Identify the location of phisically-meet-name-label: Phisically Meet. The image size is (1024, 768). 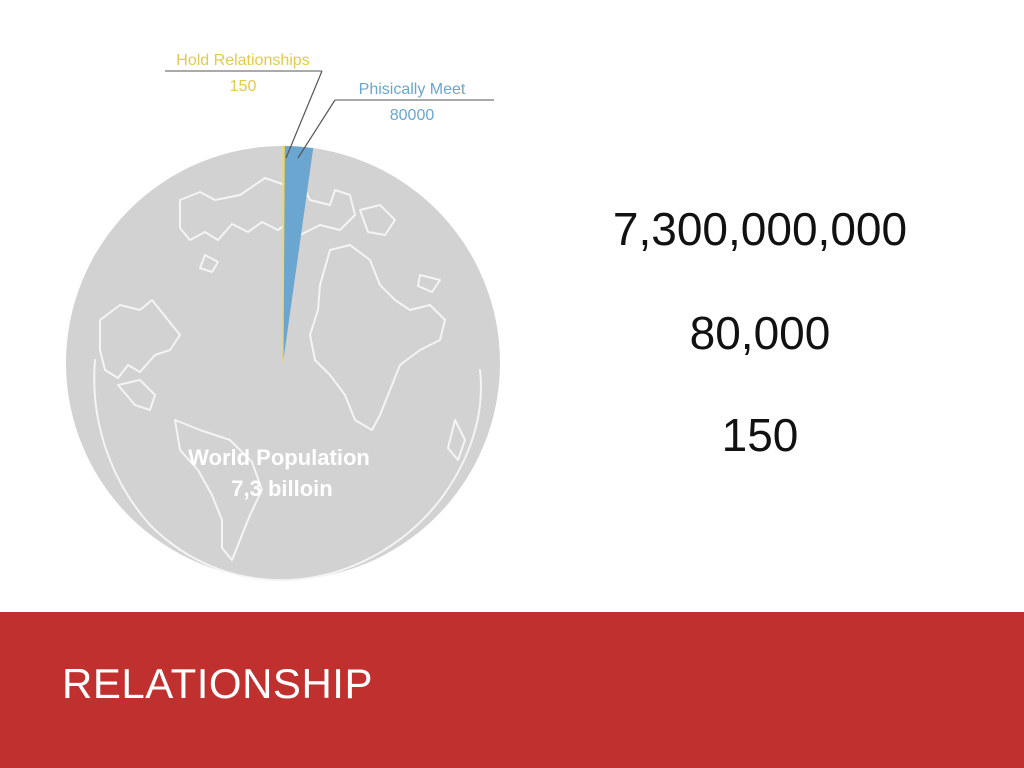
(412, 89).